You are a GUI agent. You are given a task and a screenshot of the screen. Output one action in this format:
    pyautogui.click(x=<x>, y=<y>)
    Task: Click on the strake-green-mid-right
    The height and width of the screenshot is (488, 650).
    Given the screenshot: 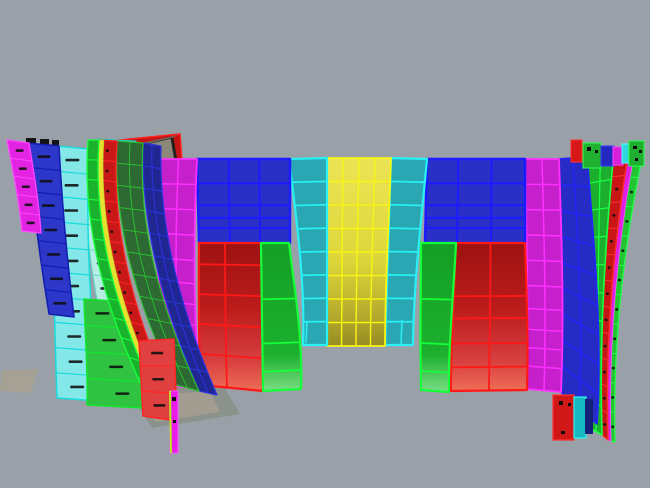 What is the action you would take?
    pyautogui.click(x=438, y=317)
    